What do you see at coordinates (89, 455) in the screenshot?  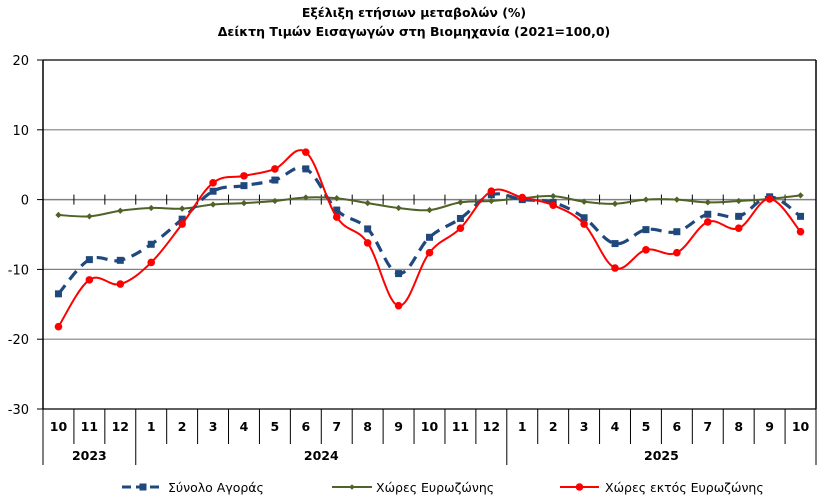 I see `year-label: 2023` at bounding box center [89, 455].